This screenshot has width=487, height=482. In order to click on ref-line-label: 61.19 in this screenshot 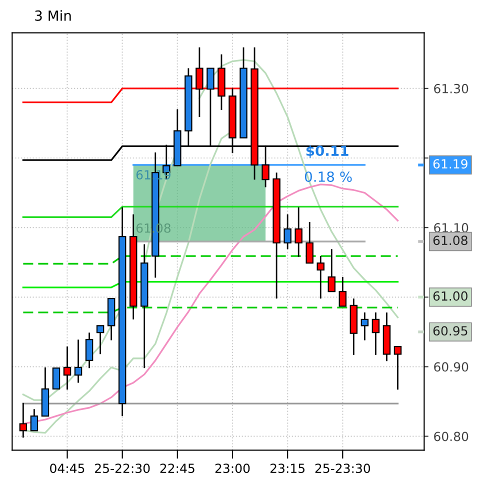, I will do `click(450, 164)`.